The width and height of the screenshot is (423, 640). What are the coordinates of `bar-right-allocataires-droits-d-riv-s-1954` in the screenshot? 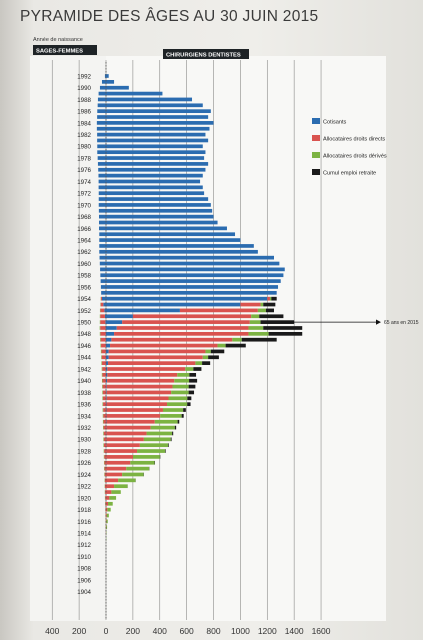 It's located at (270, 298).